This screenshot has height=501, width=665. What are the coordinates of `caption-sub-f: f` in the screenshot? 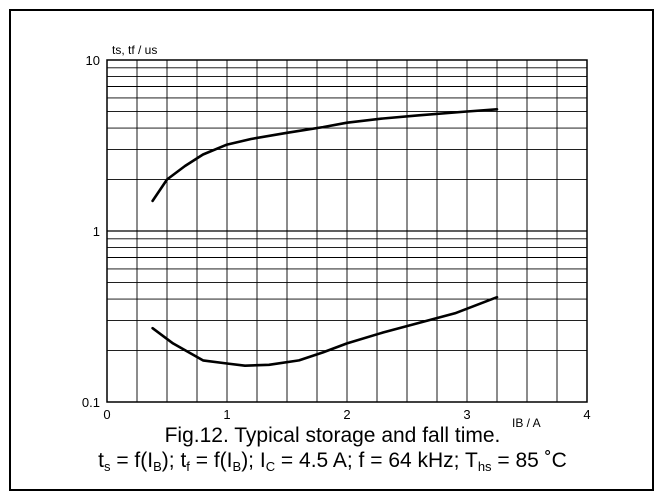 It's located at (188, 466).